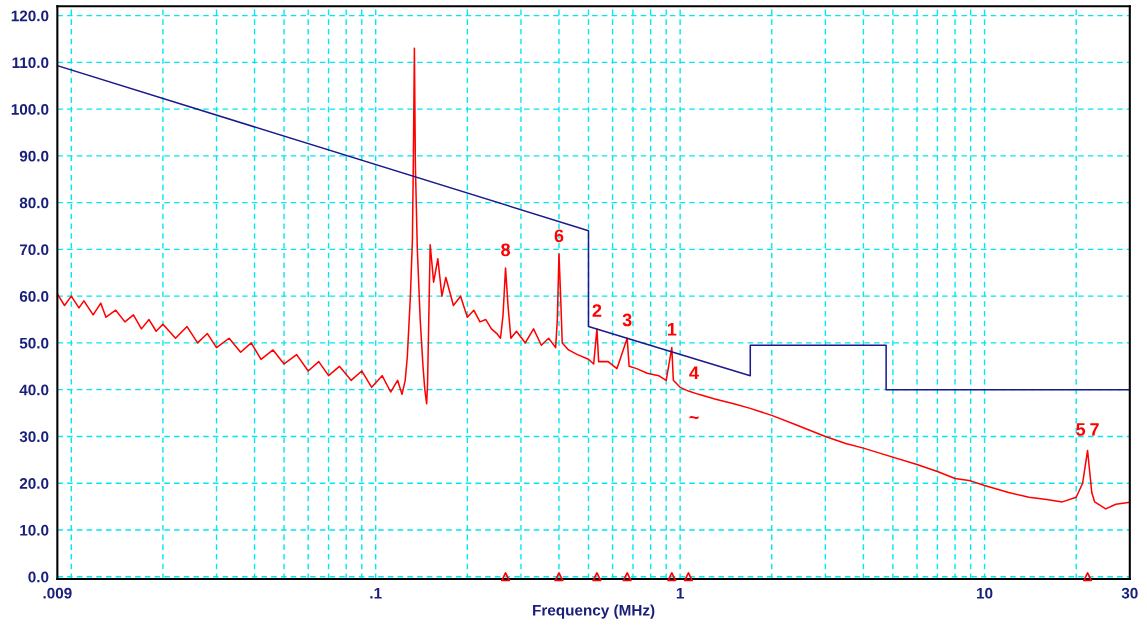 The height and width of the screenshot is (626, 1147). What do you see at coordinates (57, 593) in the screenshot?
I see `x-tick-label: .009` at bounding box center [57, 593].